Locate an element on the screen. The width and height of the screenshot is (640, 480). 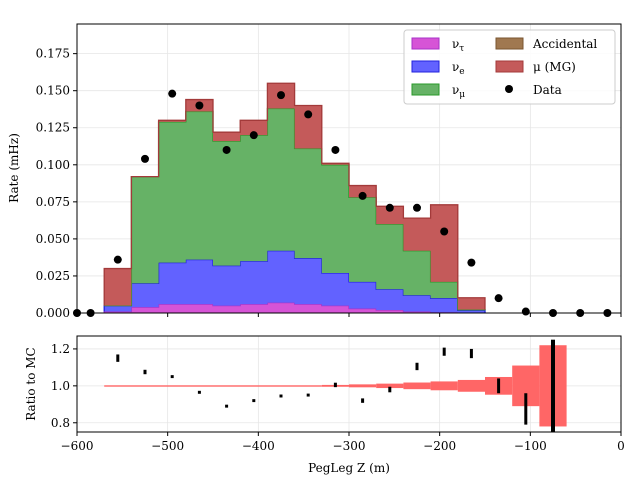
y-tick-label: 0.100 is located at coordinates (53, 165).